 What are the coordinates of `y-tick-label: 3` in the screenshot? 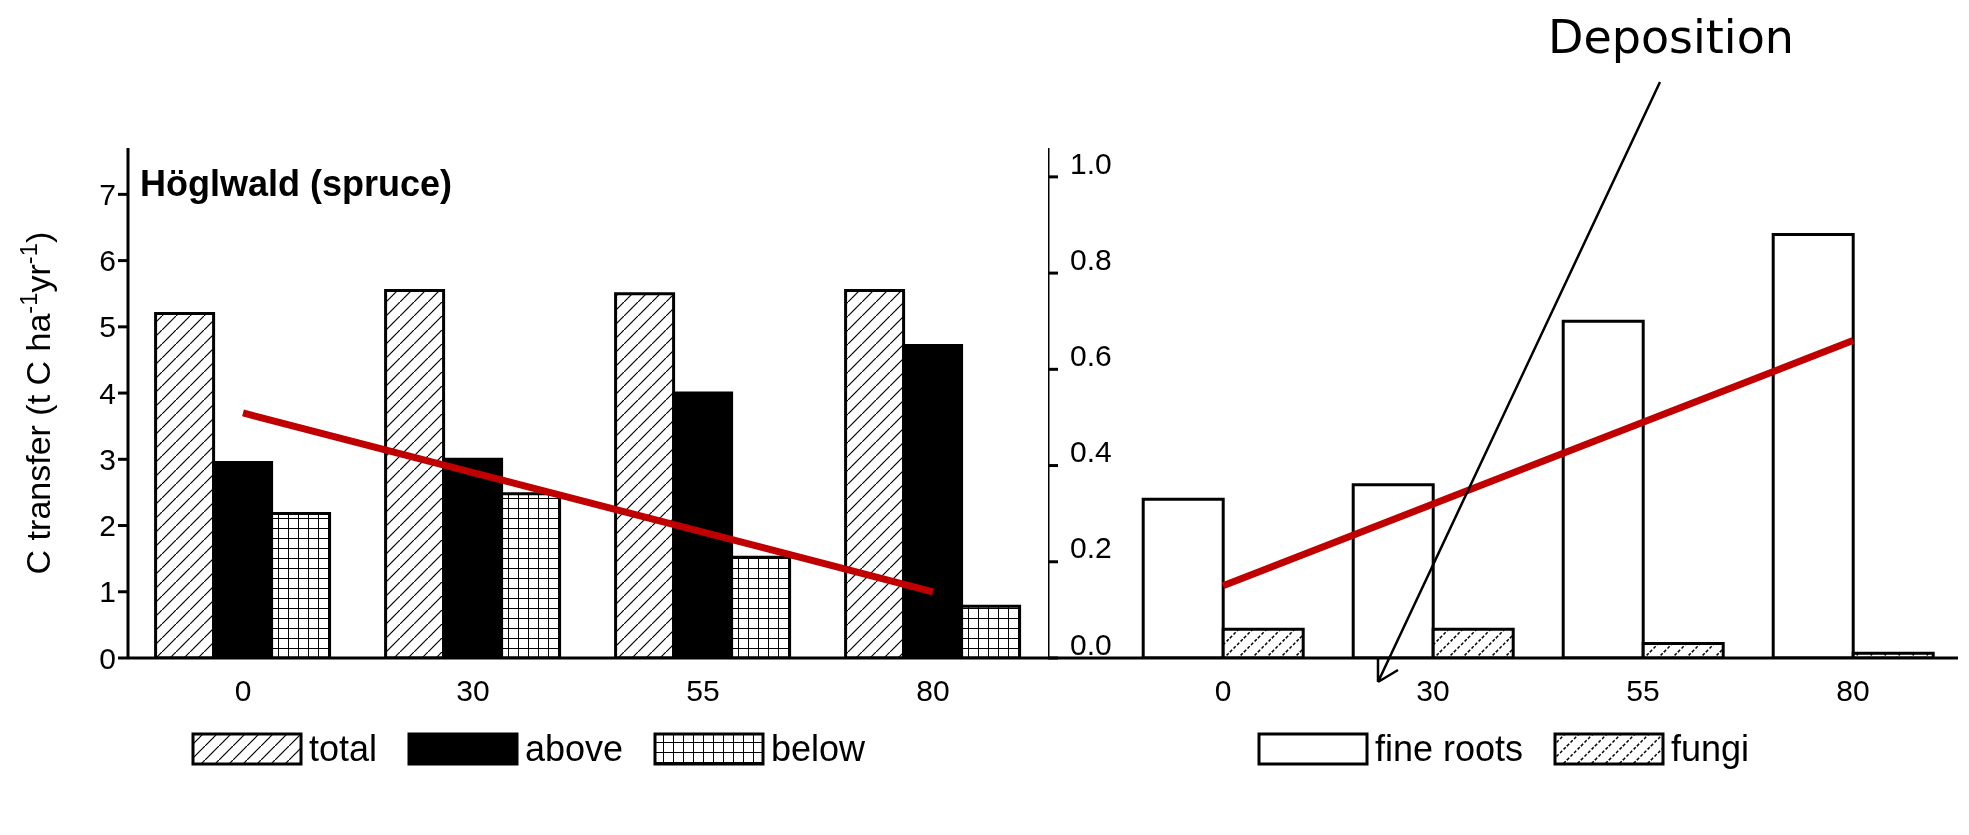 It's located at (107, 459).